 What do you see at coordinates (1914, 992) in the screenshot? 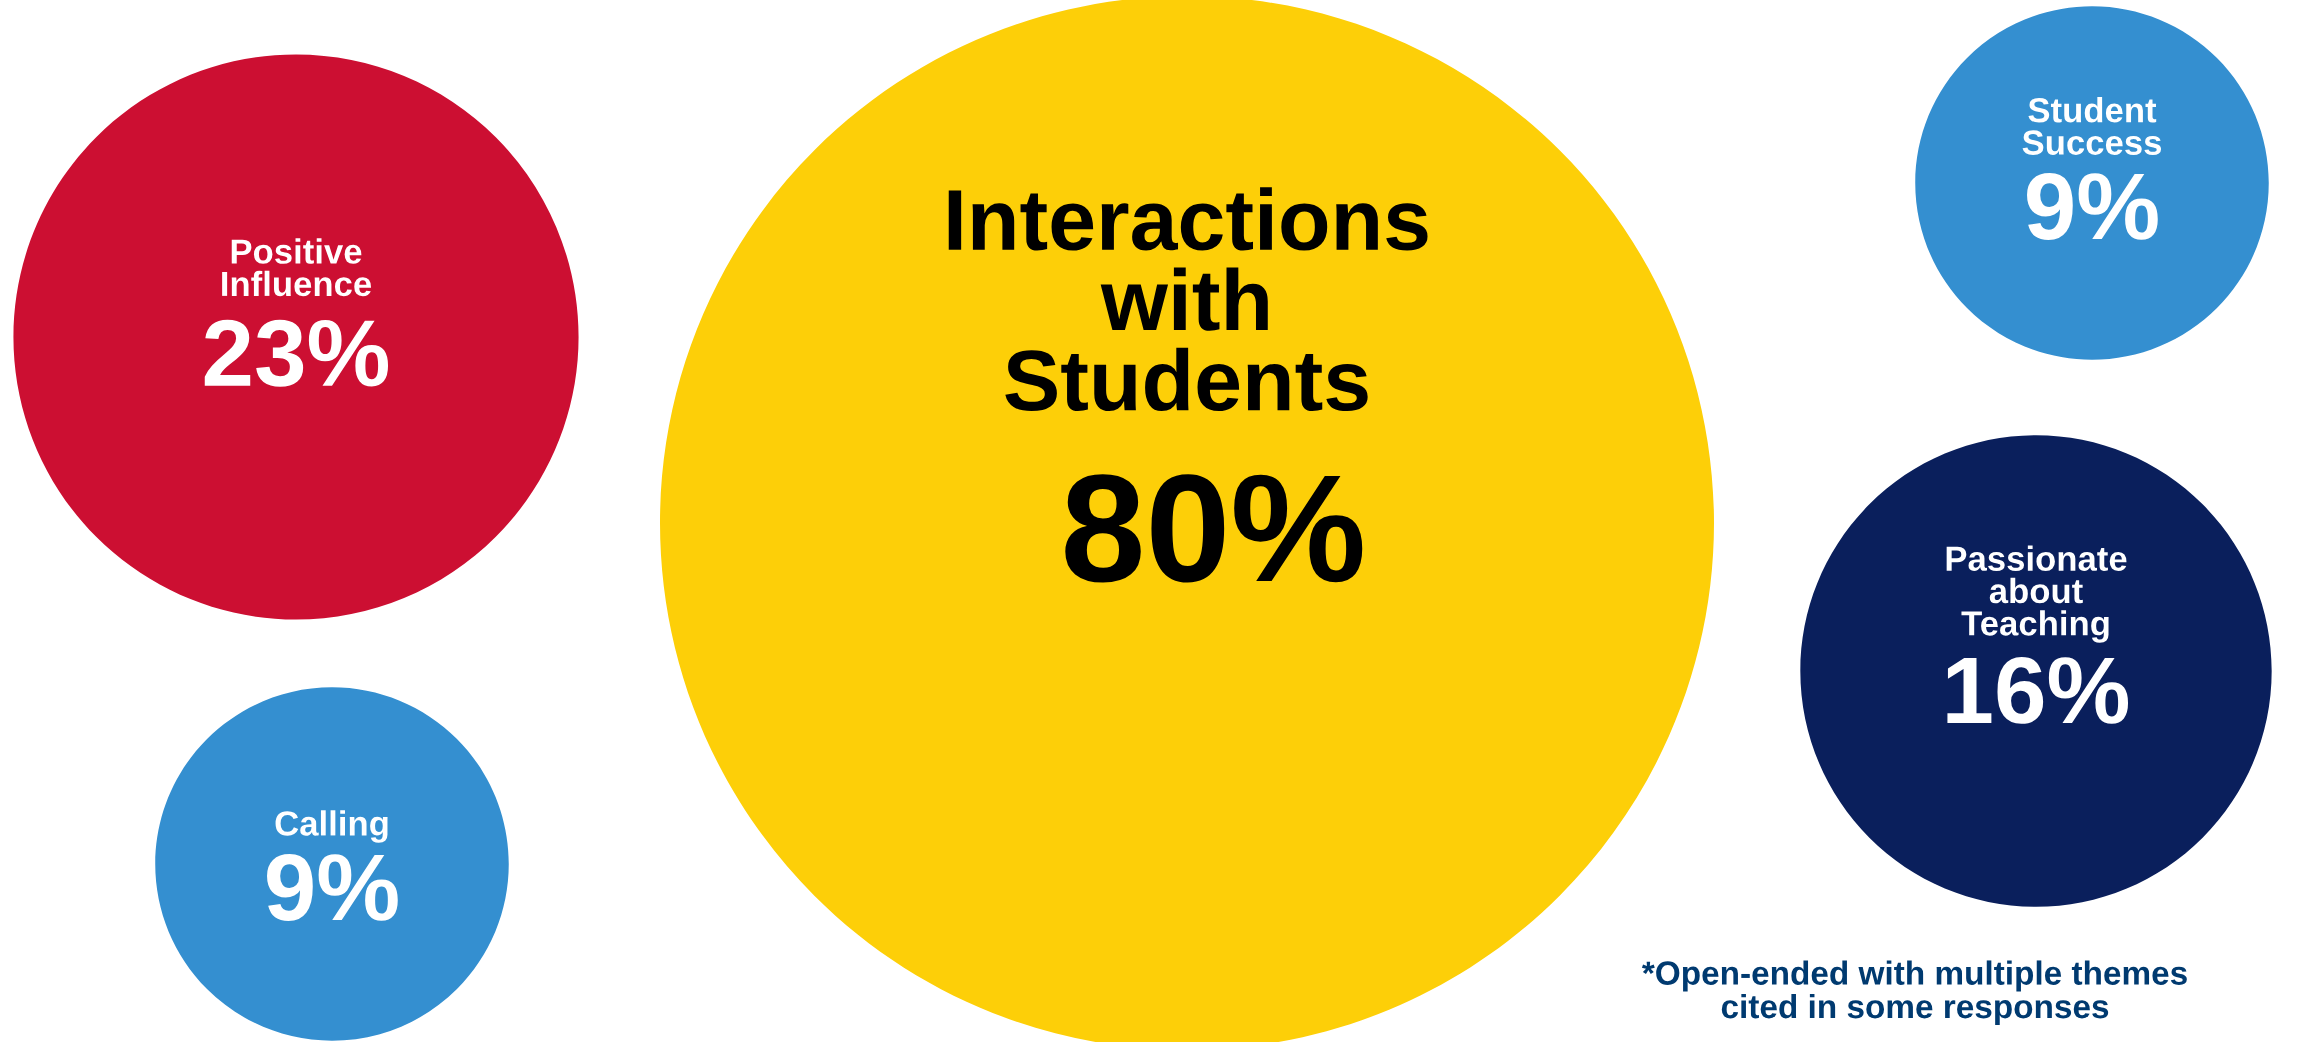
I see `text: *Open-ended with multiple themes cited in some responses` at bounding box center [1914, 992].